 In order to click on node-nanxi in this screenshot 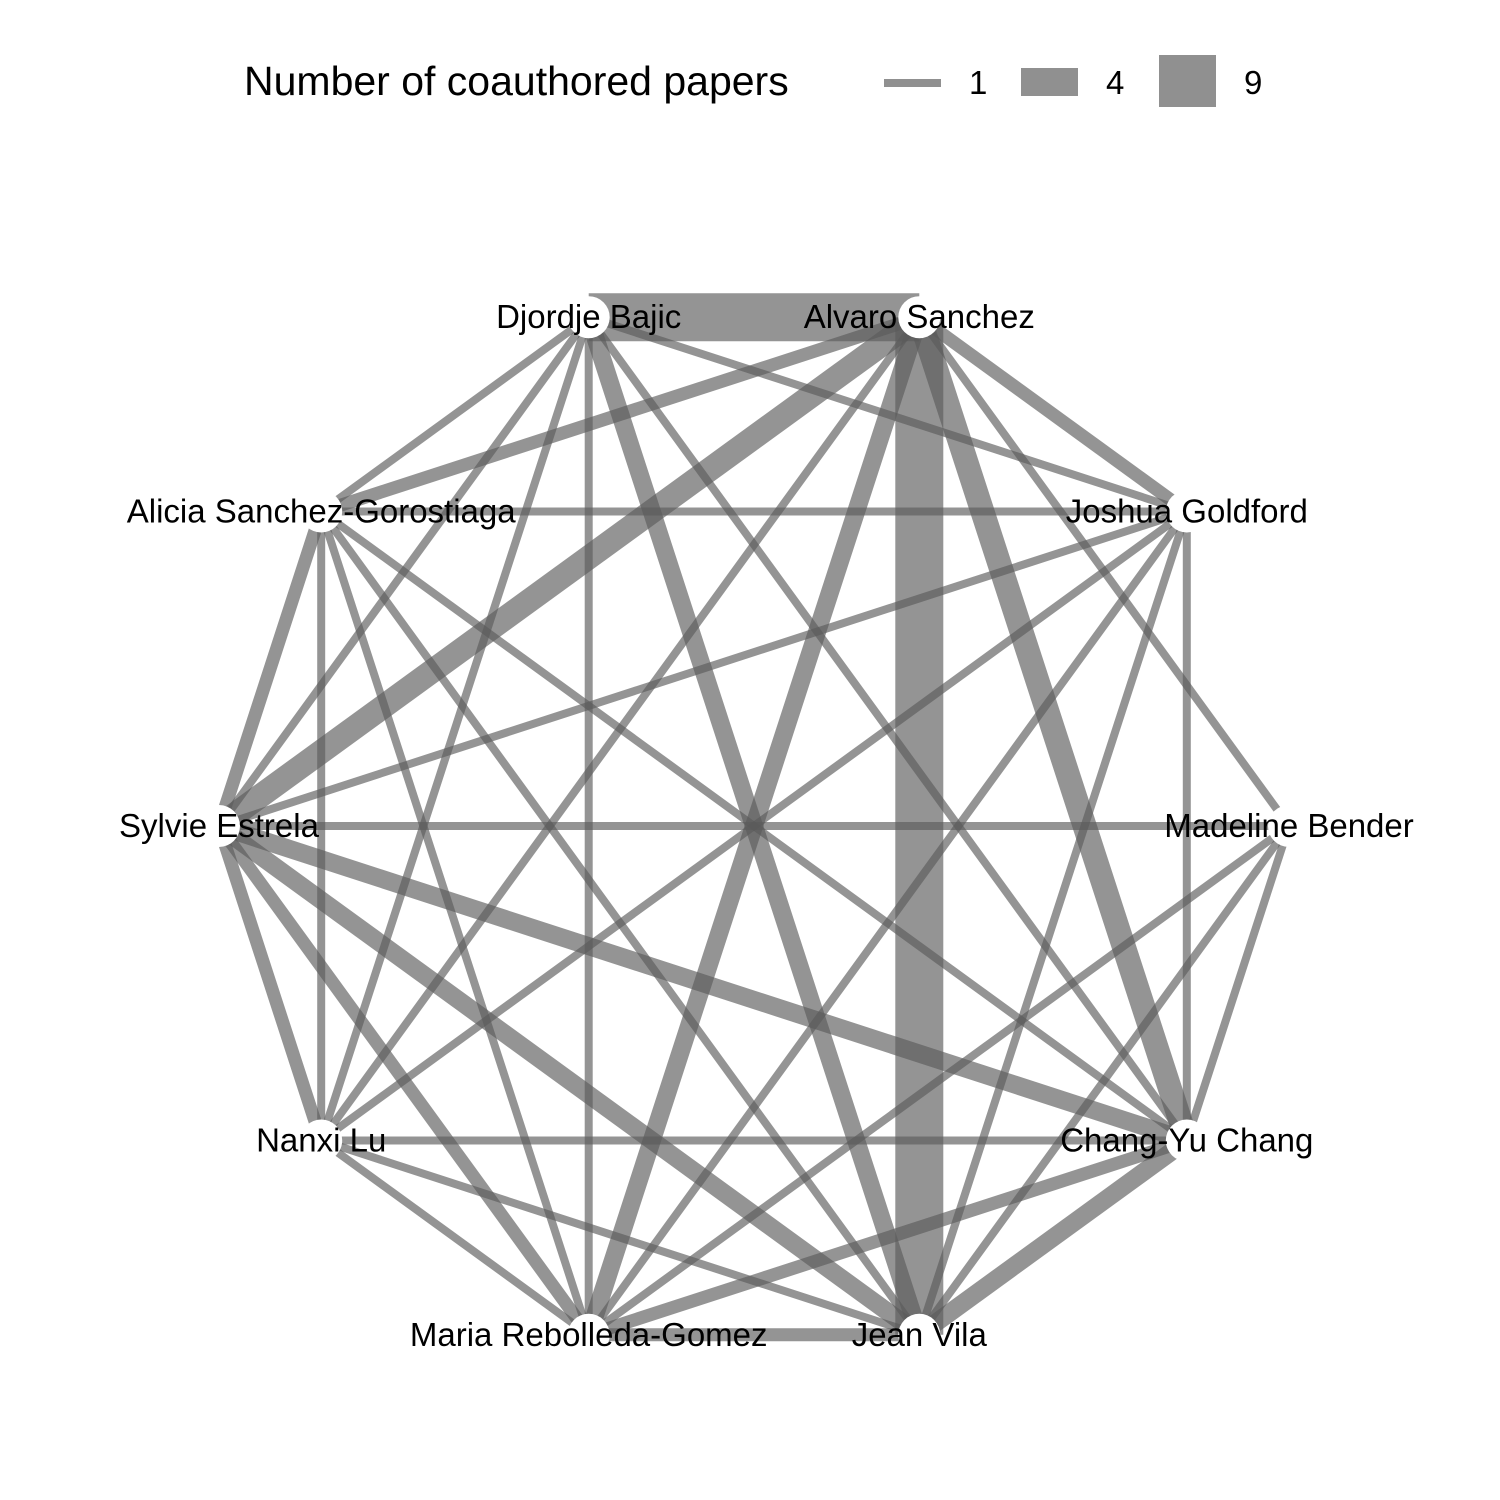, I will do `click(321, 1140)`.